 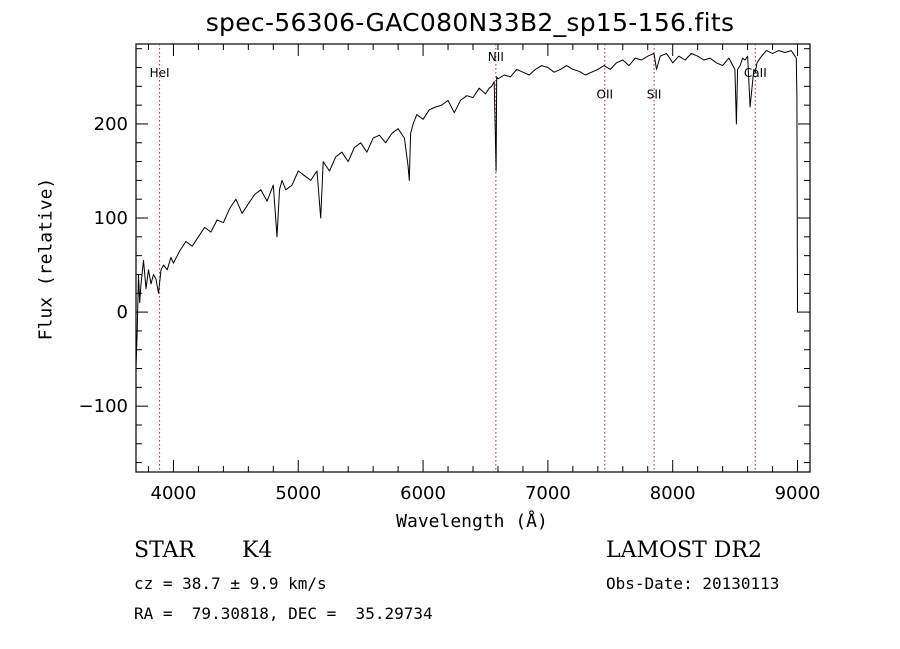 I want to click on spectral-line-label: CaII, so click(x=755, y=73).